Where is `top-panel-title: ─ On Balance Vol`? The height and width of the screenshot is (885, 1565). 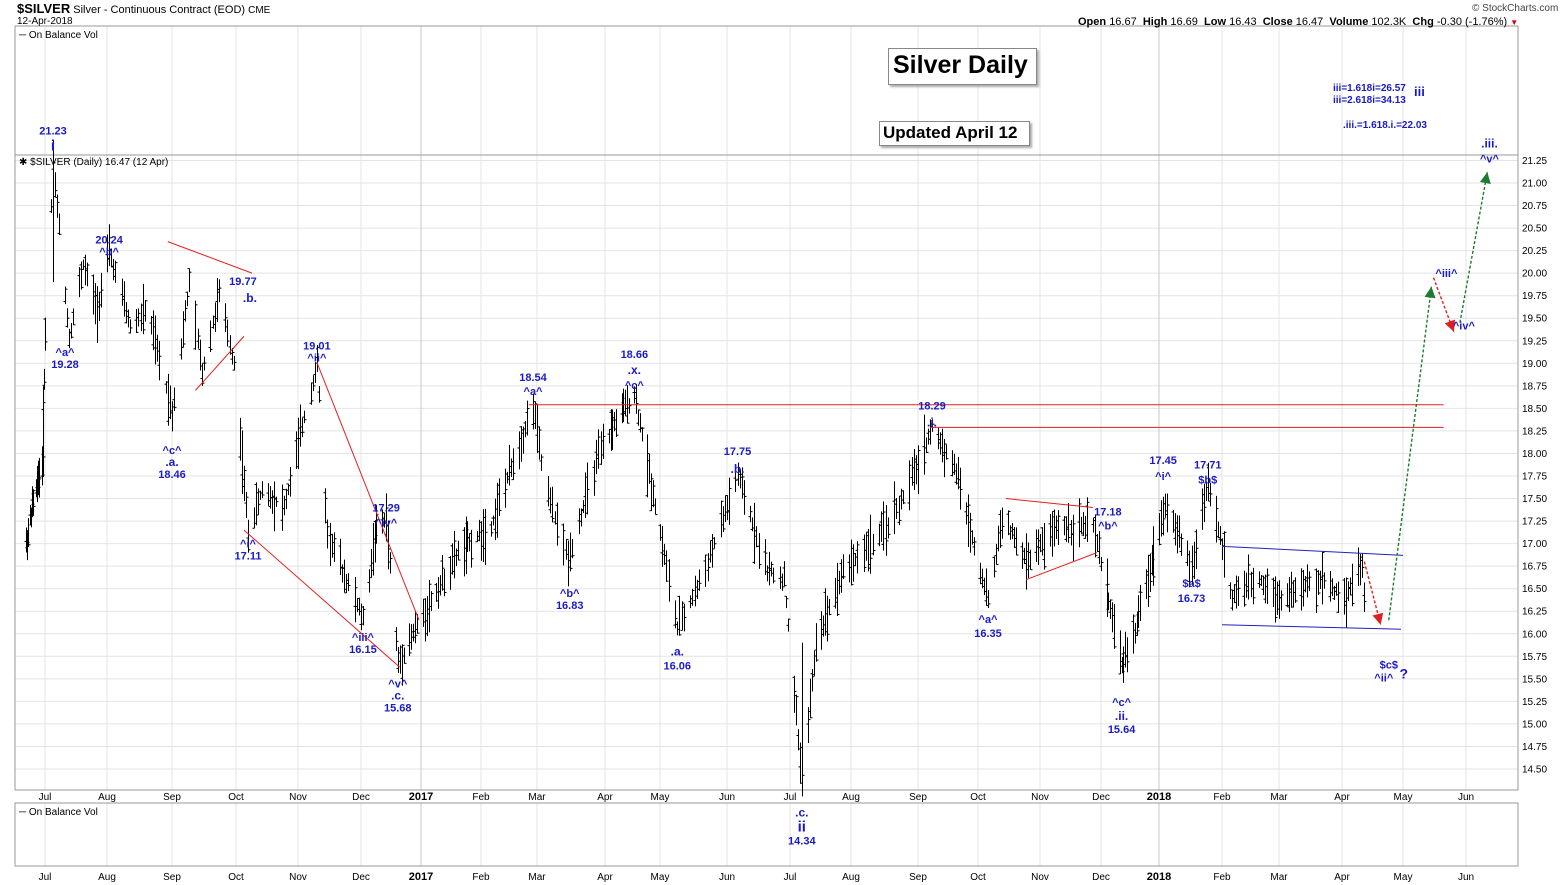 top-panel-title: ─ On Balance Vol is located at coordinates (58, 35).